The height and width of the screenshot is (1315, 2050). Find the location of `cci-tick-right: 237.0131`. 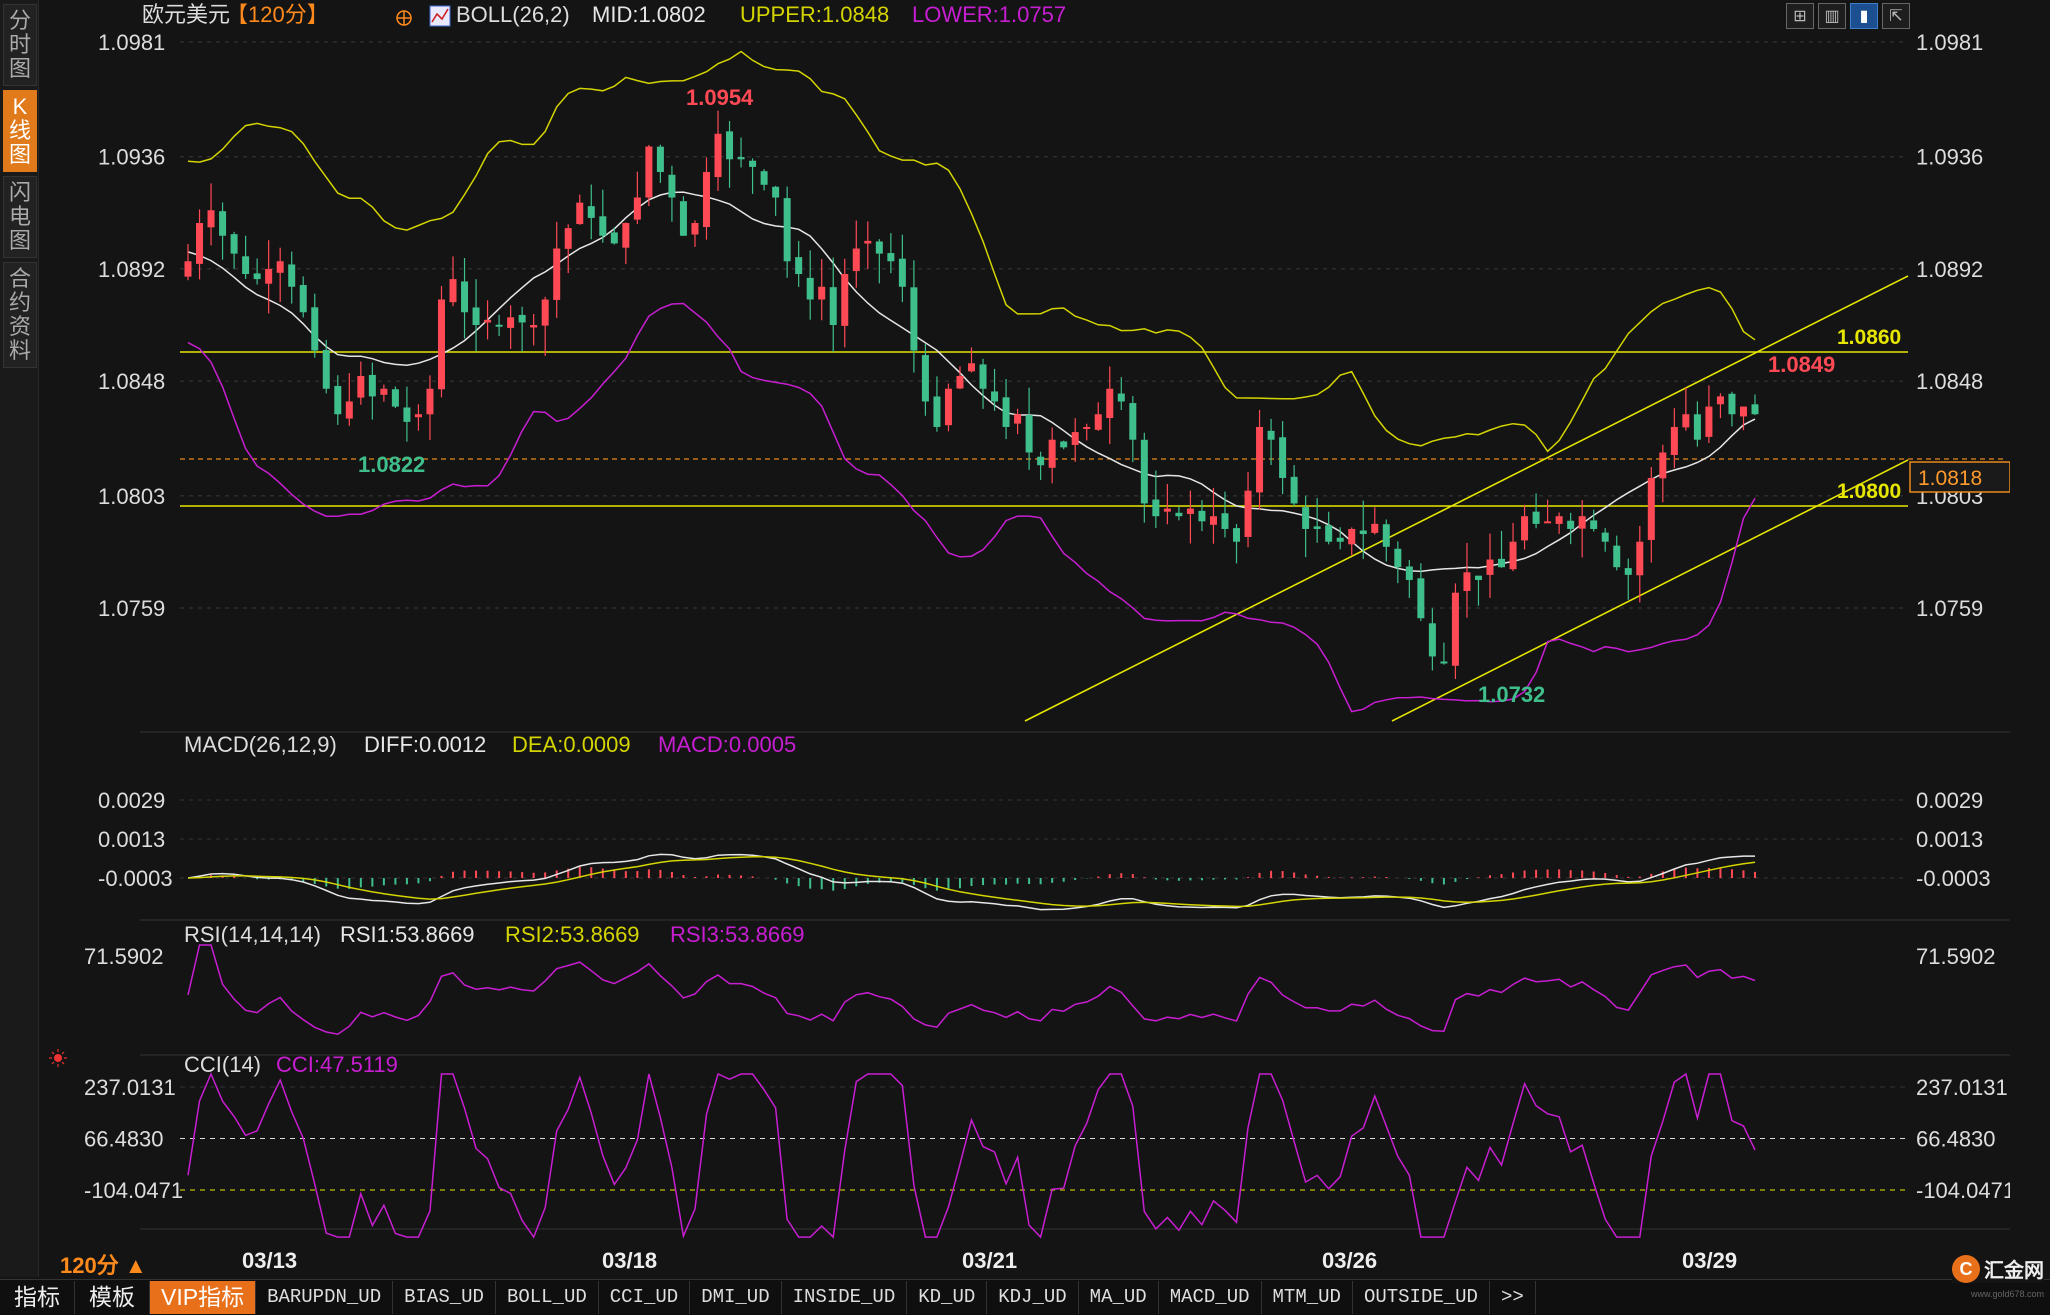

cci-tick-right: 237.0131 is located at coordinates (1962, 1087).